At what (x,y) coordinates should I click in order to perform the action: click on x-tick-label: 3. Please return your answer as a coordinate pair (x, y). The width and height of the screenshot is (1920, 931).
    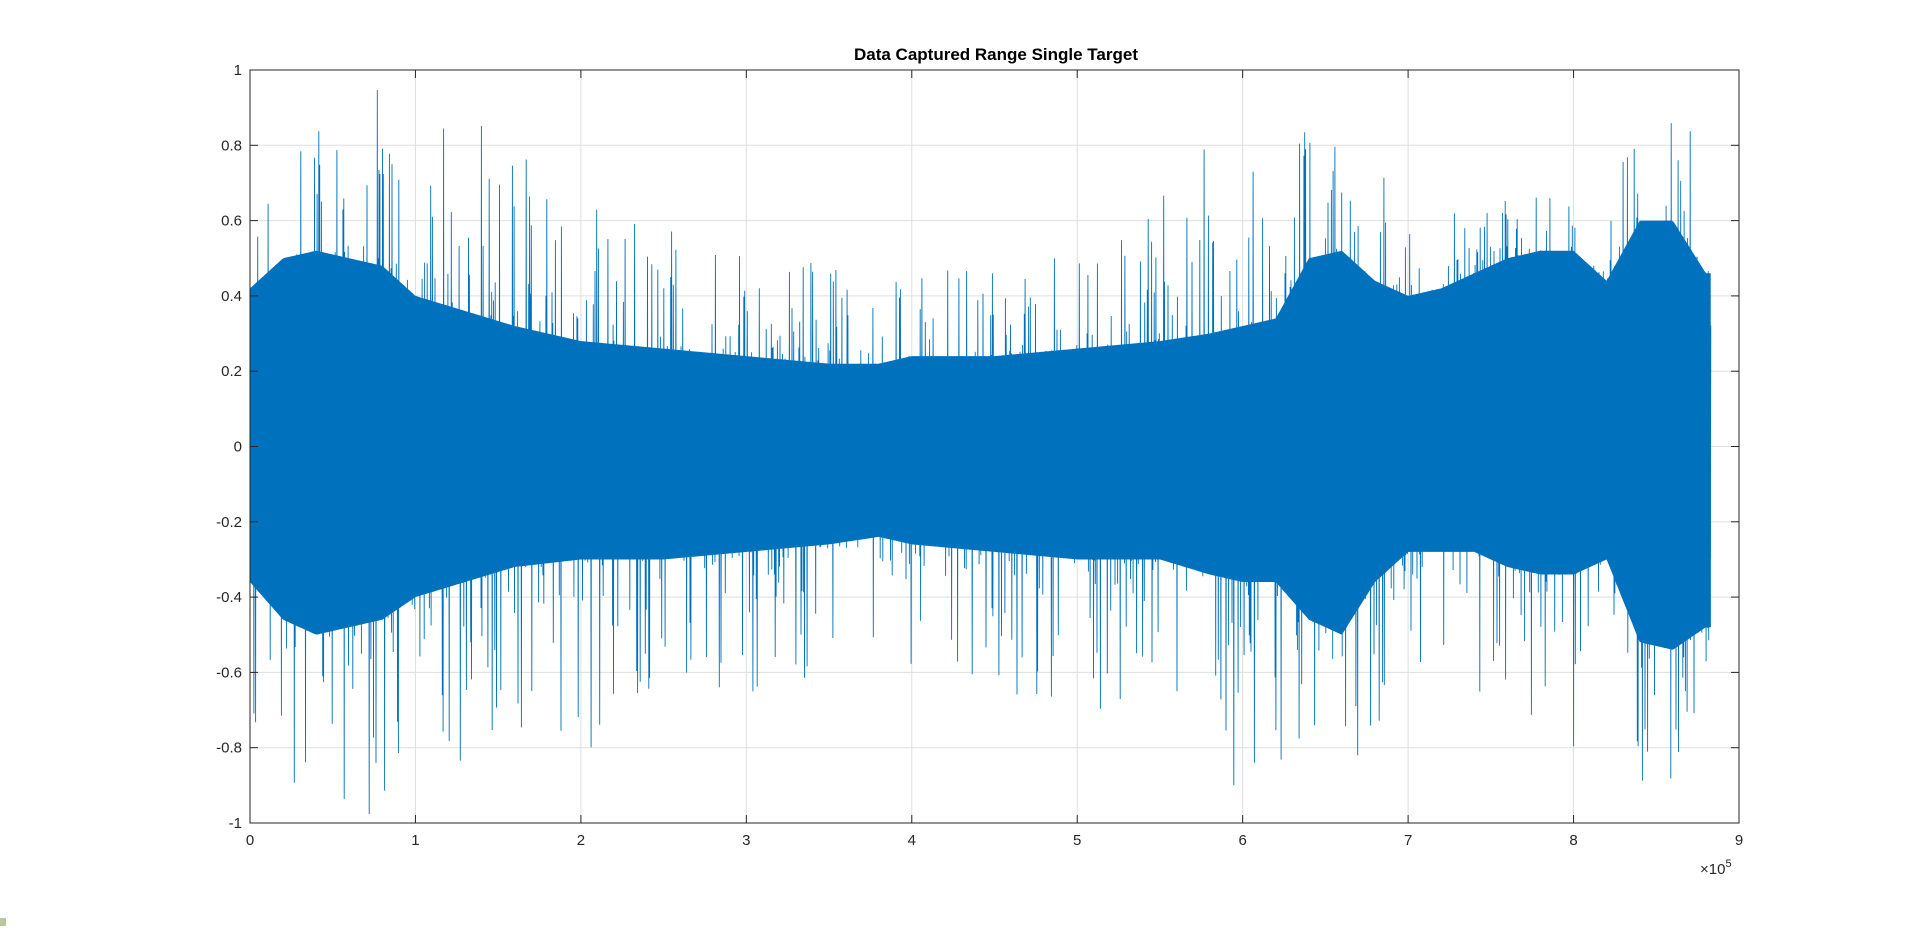
    Looking at the image, I should click on (746, 840).